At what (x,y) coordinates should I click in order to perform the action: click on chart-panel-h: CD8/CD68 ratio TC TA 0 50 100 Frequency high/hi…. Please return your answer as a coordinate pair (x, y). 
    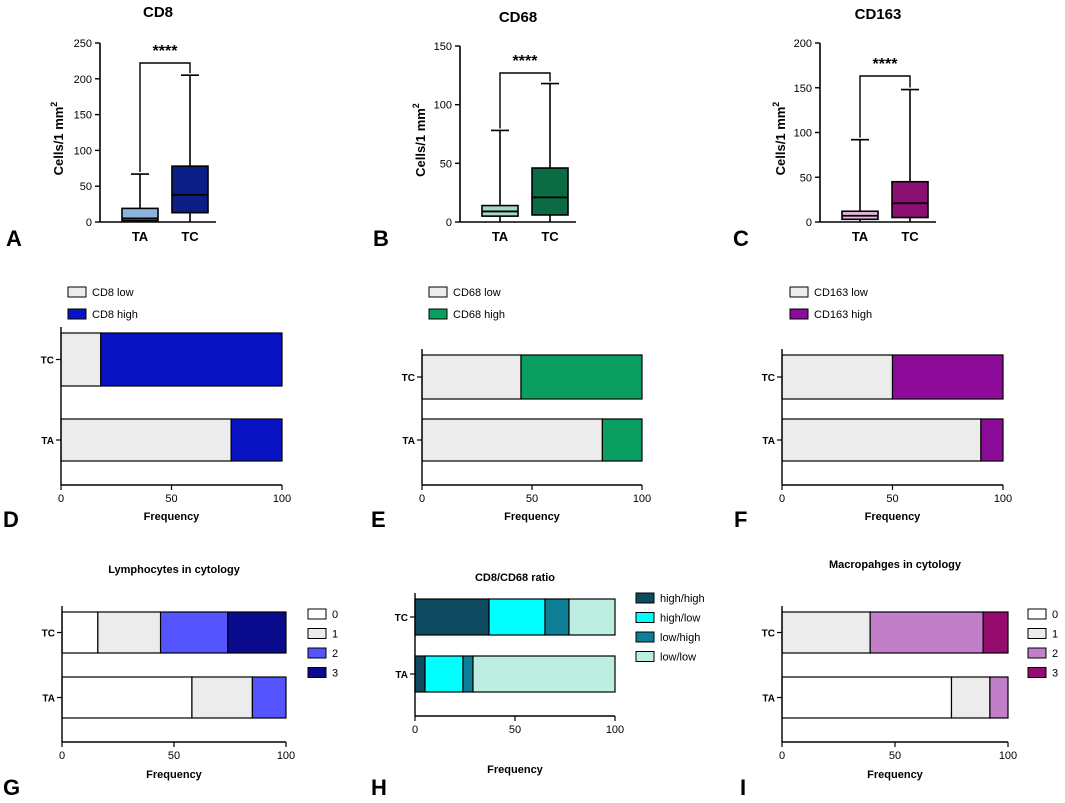
    Looking at the image, I should click on (538, 686).